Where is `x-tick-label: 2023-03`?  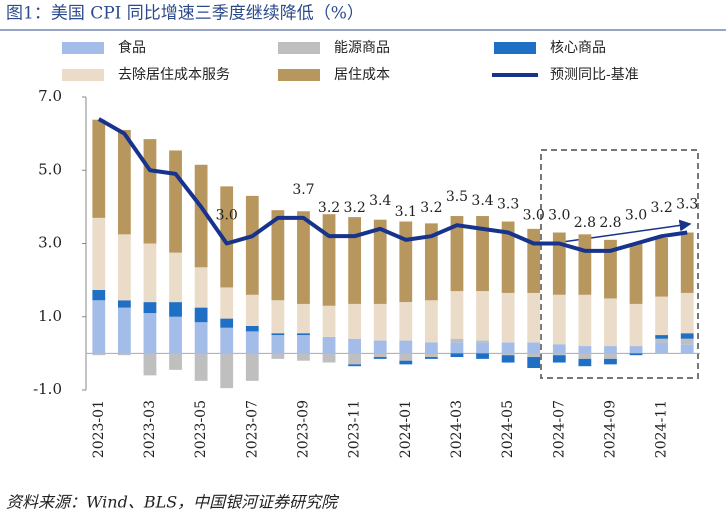
x-tick-label: 2023-03 is located at coordinates (150, 429).